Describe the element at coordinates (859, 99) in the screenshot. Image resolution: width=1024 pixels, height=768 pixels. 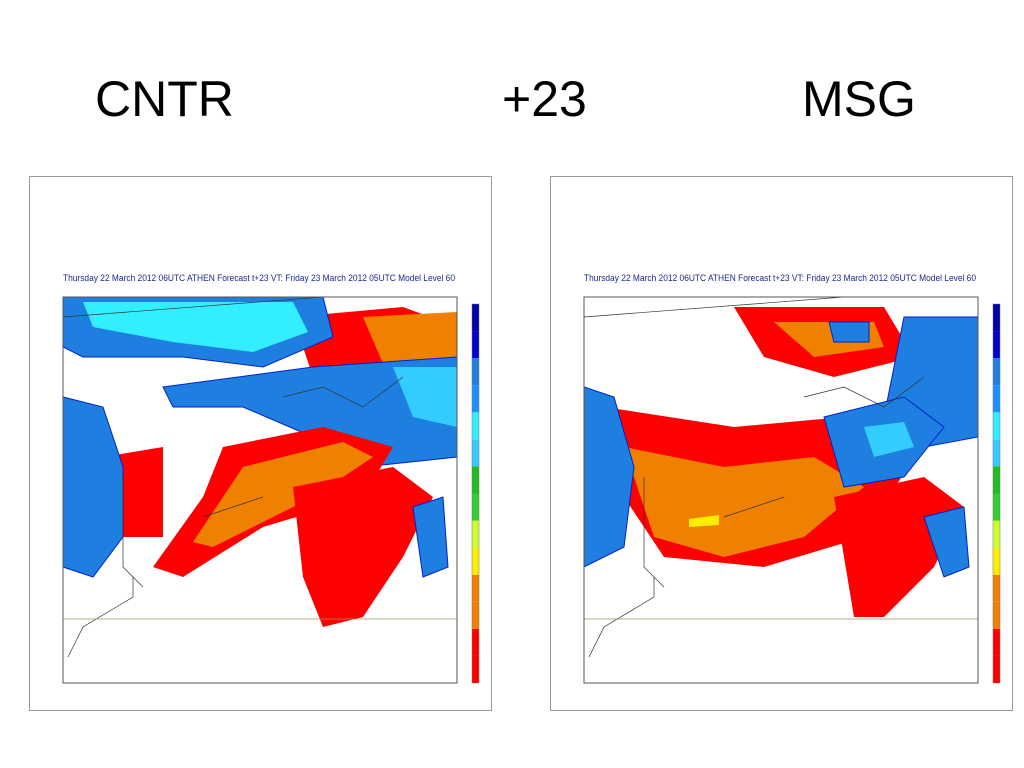
I see `title-right: MSG` at that location.